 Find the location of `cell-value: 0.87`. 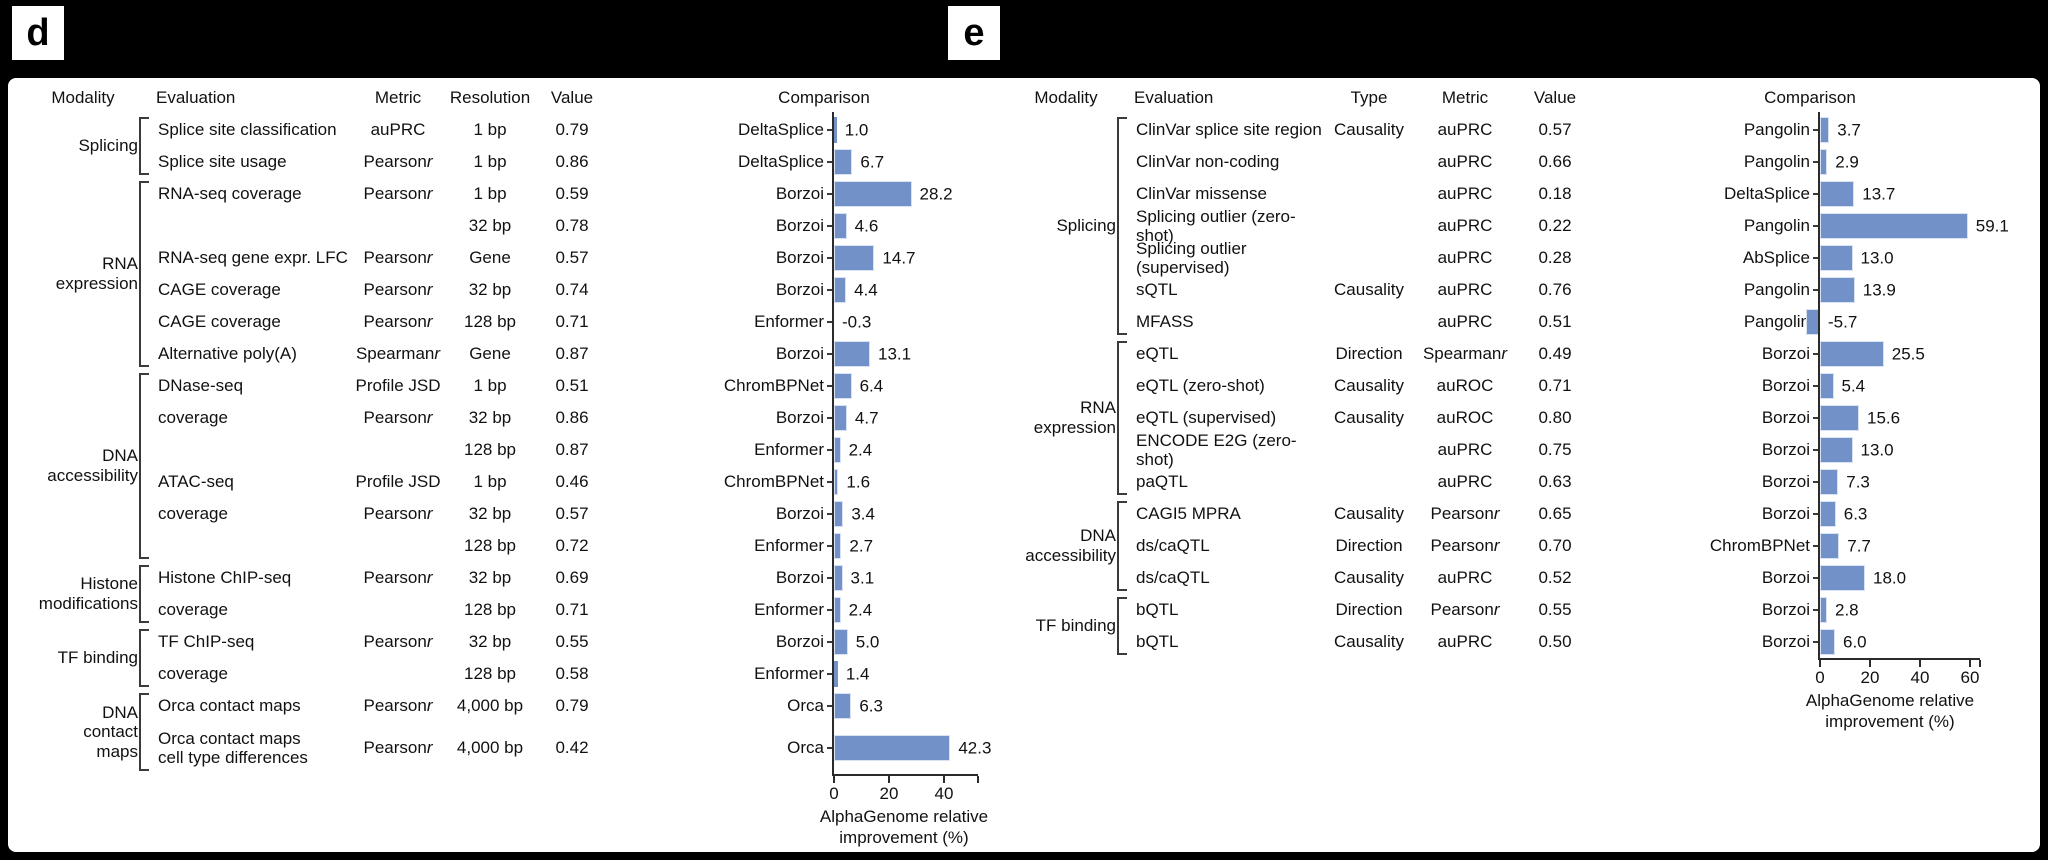

cell-value: 0.87 is located at coordinates (572, 450).